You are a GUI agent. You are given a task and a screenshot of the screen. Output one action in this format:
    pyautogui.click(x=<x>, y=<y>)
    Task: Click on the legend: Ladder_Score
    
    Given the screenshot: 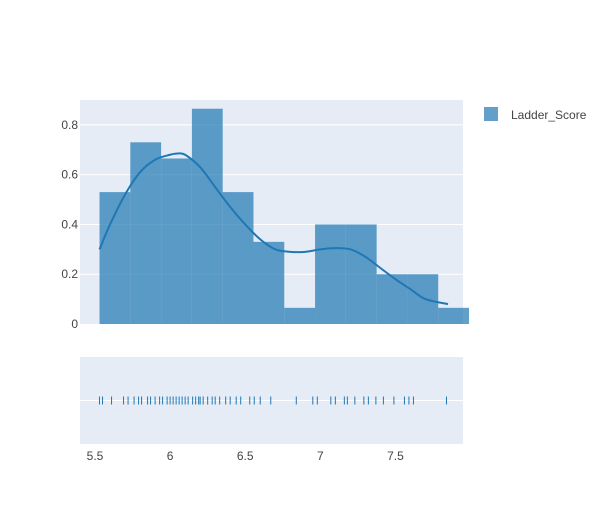 What is the action you would take?
    pyautogui.click(x=535, y=114)
    